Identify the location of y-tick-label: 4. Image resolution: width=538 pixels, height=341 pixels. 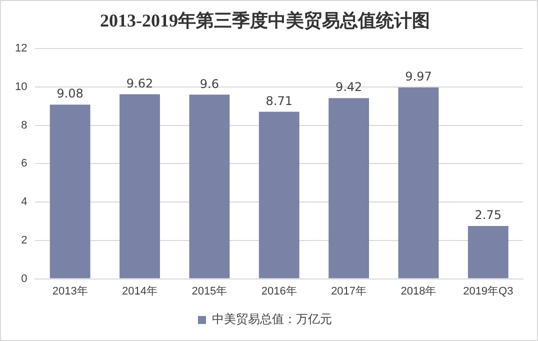
(24, 202).